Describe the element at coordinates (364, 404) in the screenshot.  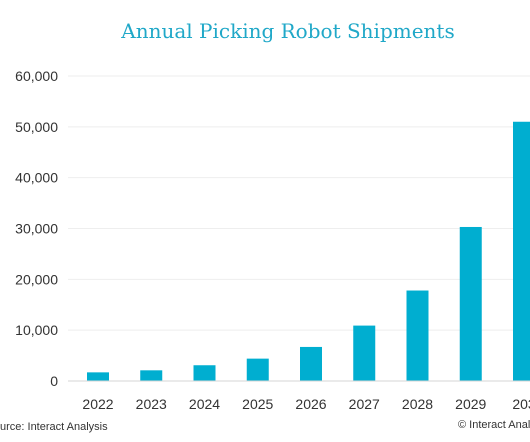
I see `x-tick-label: 2027` at that location.